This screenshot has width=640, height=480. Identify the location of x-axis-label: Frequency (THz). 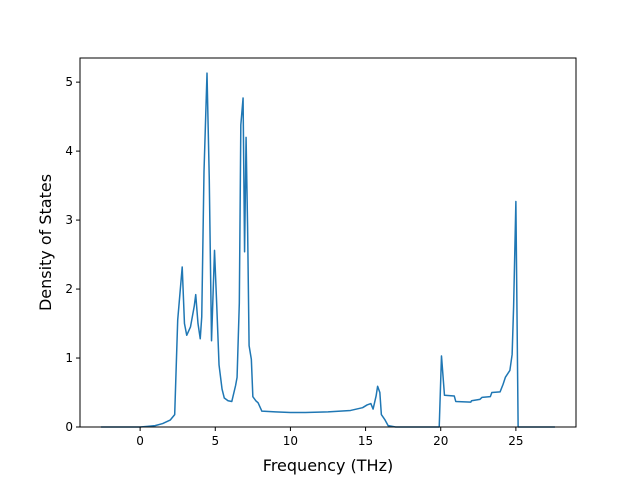
(328, 465).